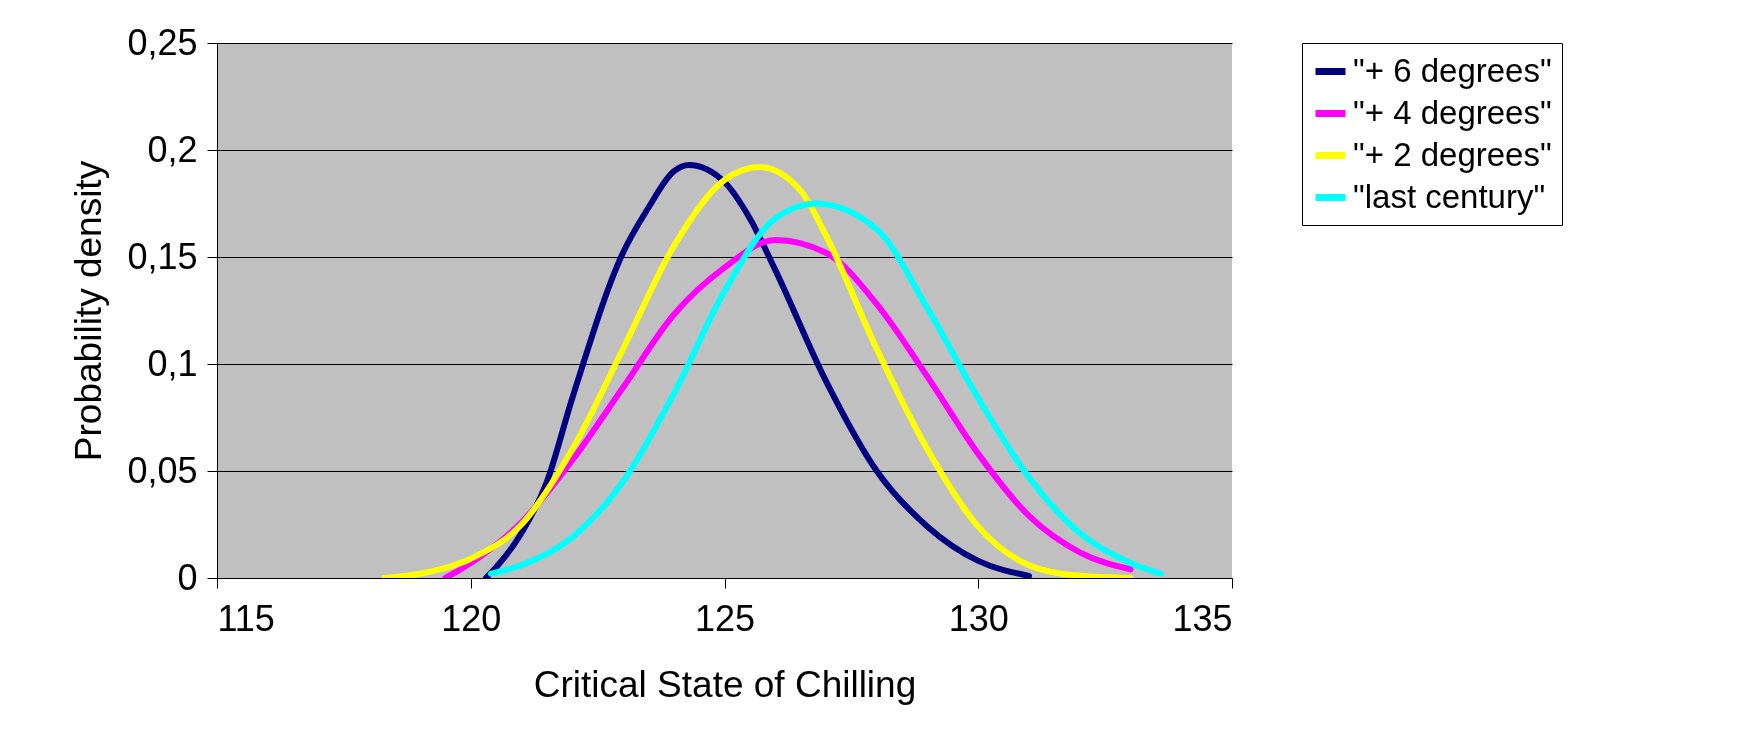 This screenshot has width=1754, height=756. I want to click on x-tick-label: 130, so click(978, 618).